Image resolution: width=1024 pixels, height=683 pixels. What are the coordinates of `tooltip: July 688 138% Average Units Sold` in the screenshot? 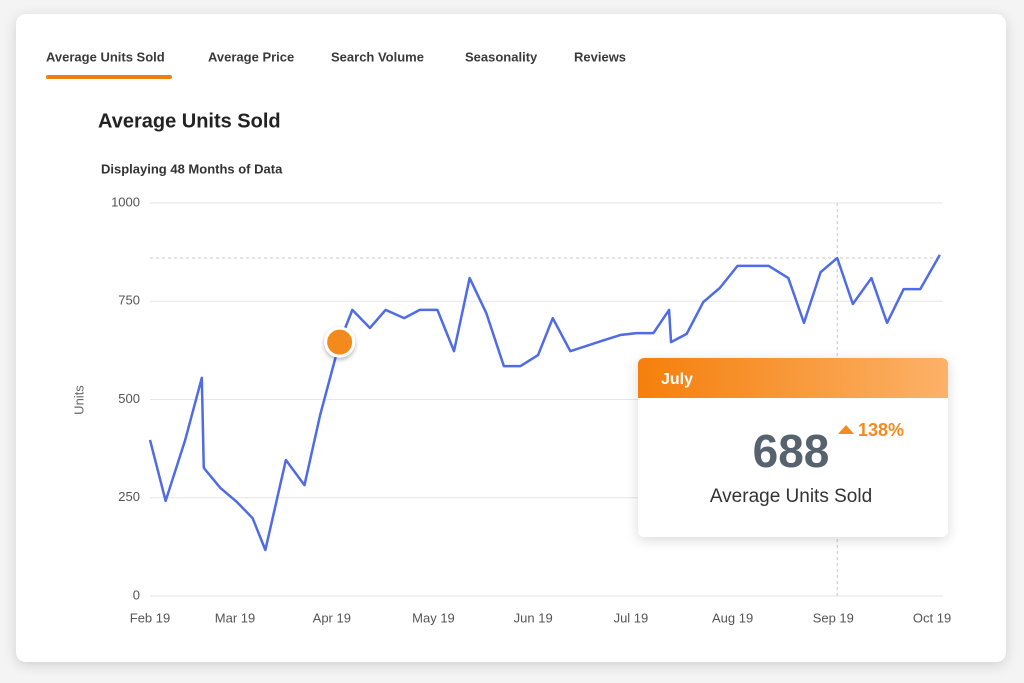 It's located at (793, 447).